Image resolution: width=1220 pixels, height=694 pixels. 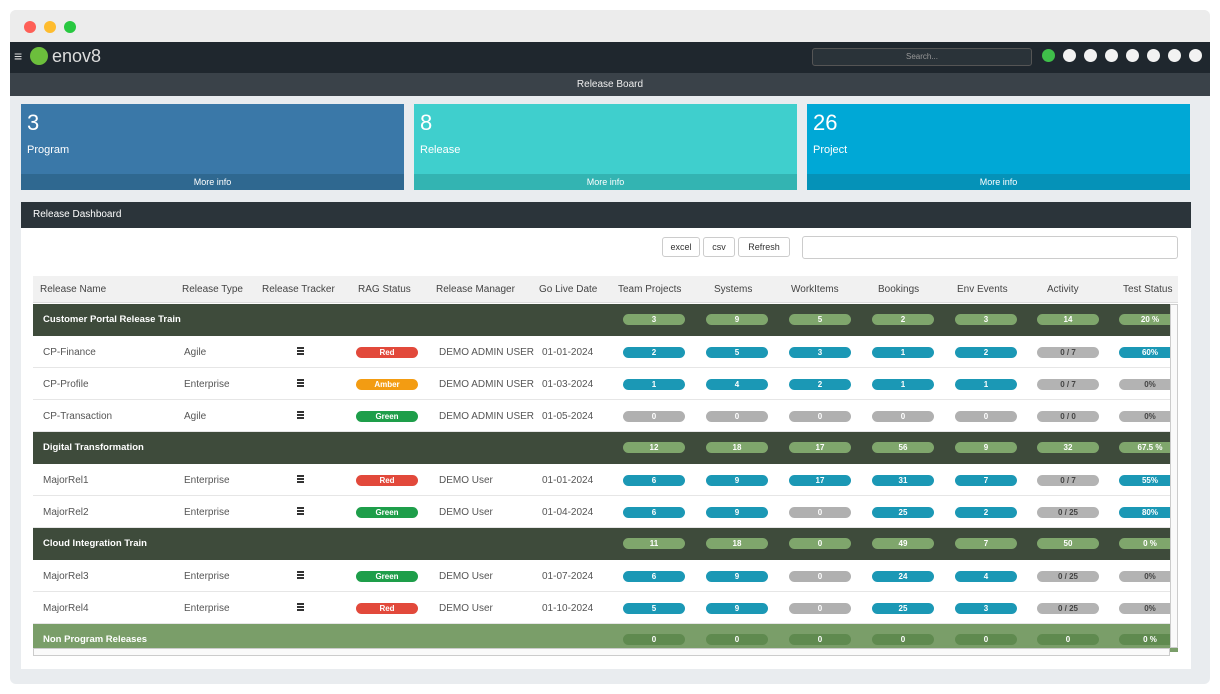 I want to click on v-scrollbar, so click(x=1174, y=476).